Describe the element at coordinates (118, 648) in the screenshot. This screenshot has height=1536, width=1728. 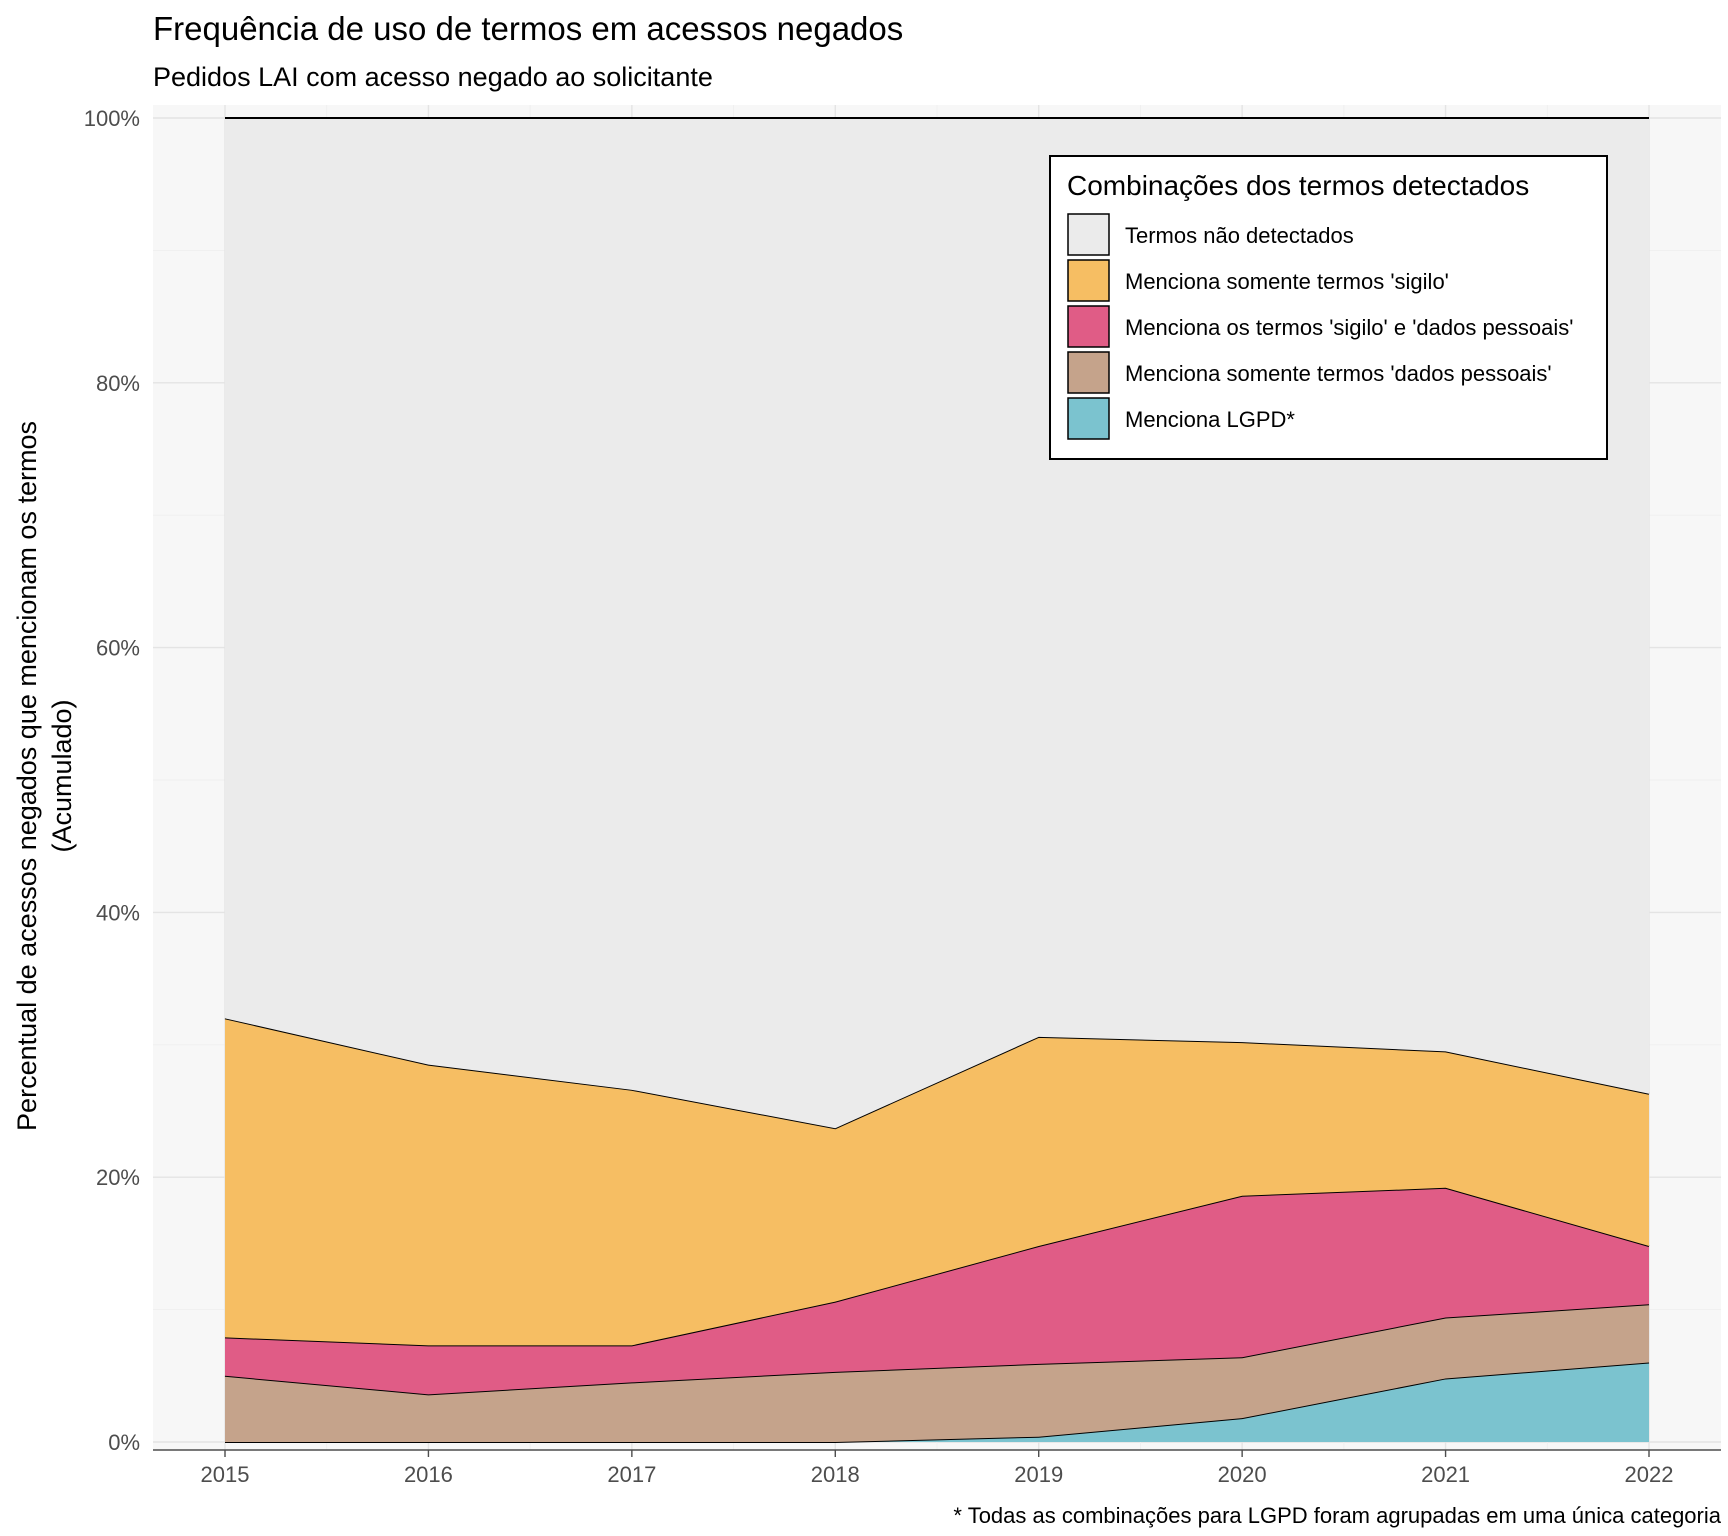
I see `y-tick-label: 60%` at that location.